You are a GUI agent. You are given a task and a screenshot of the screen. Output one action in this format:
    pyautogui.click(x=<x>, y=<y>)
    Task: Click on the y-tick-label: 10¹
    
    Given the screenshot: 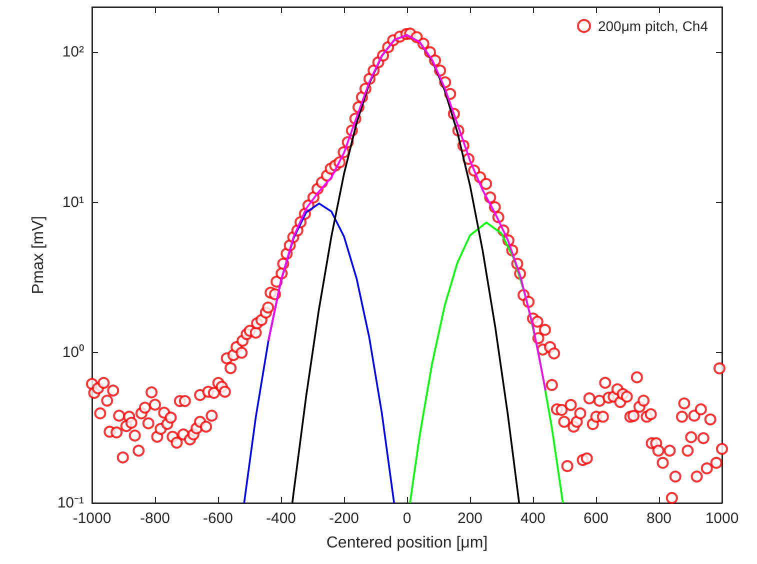 What is the action you would take?
    pyautogui.click(x=73, y=202)
    